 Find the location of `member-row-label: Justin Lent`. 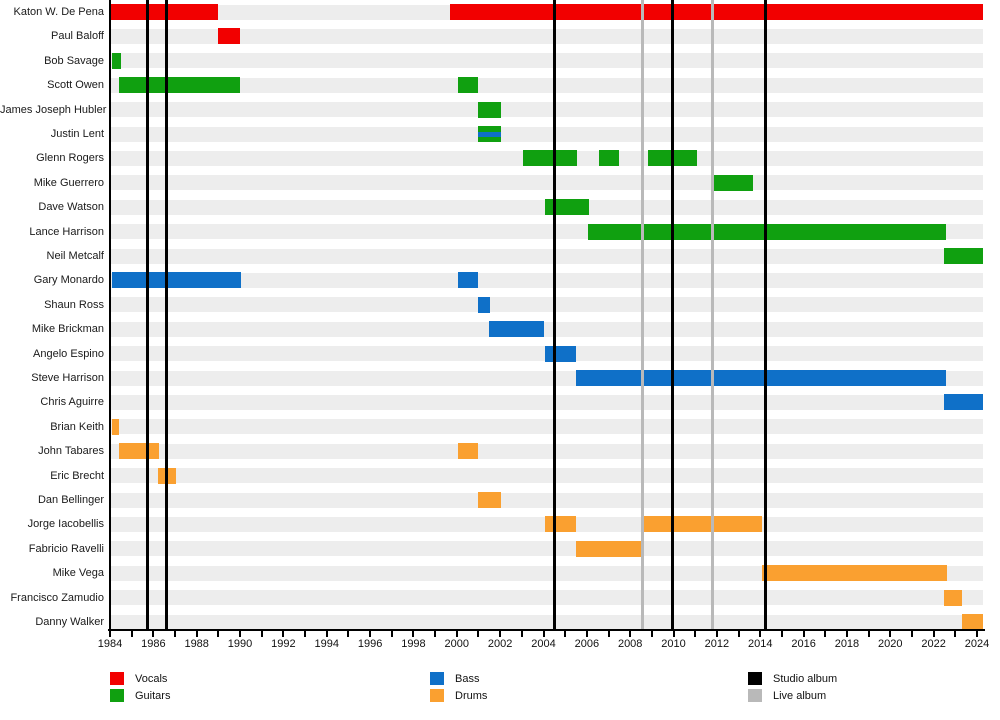

member-row-label: Justin Lent is located at coordinates (77, 134).